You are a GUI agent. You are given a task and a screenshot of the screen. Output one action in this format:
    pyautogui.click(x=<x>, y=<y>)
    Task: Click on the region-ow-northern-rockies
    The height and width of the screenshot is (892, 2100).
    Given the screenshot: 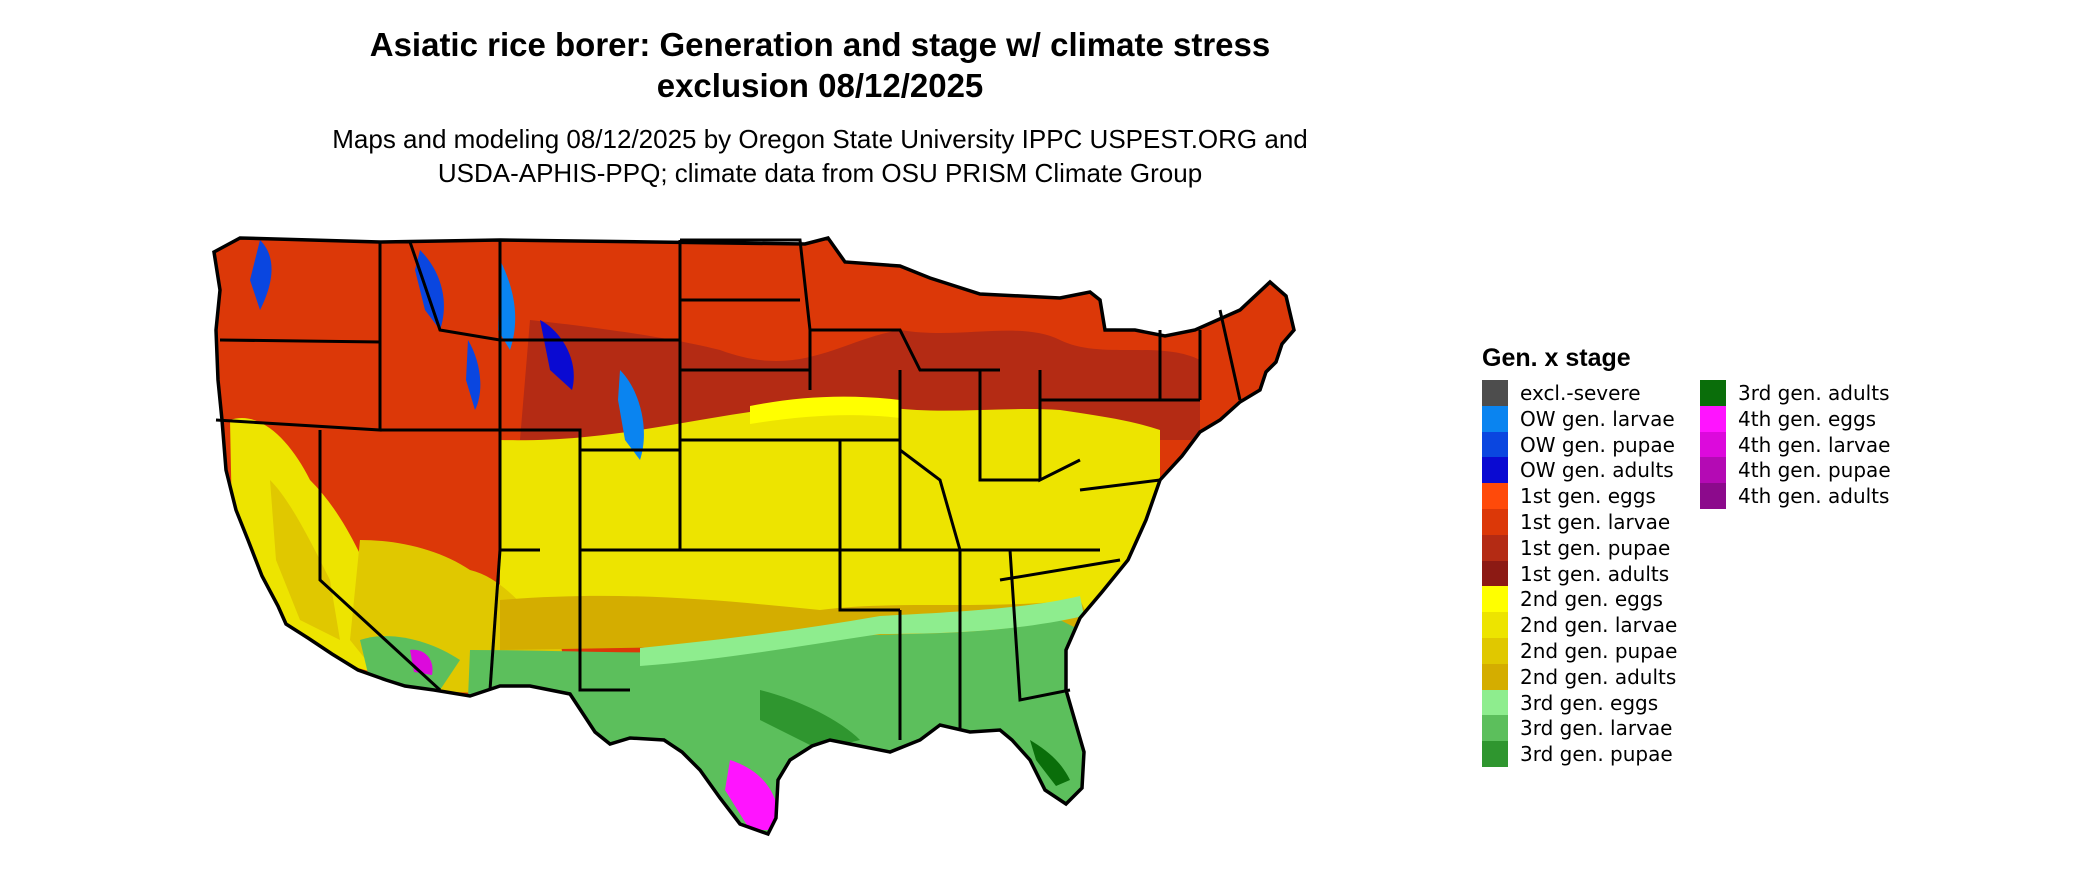 What is the action you would take?
    pyautogui.click(x=429, y=290)
    